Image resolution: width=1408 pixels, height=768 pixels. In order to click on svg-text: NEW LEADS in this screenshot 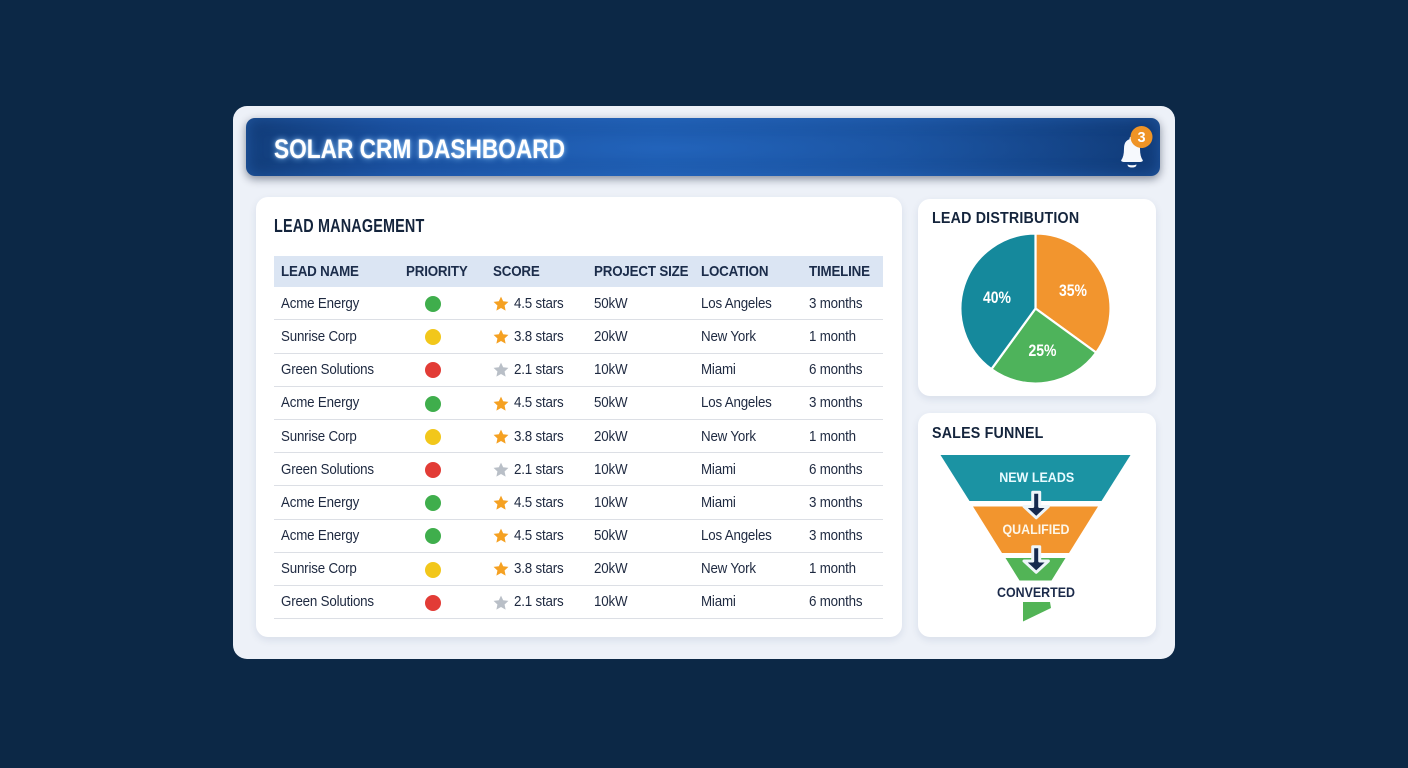, I will do `click(1036, 477)`.